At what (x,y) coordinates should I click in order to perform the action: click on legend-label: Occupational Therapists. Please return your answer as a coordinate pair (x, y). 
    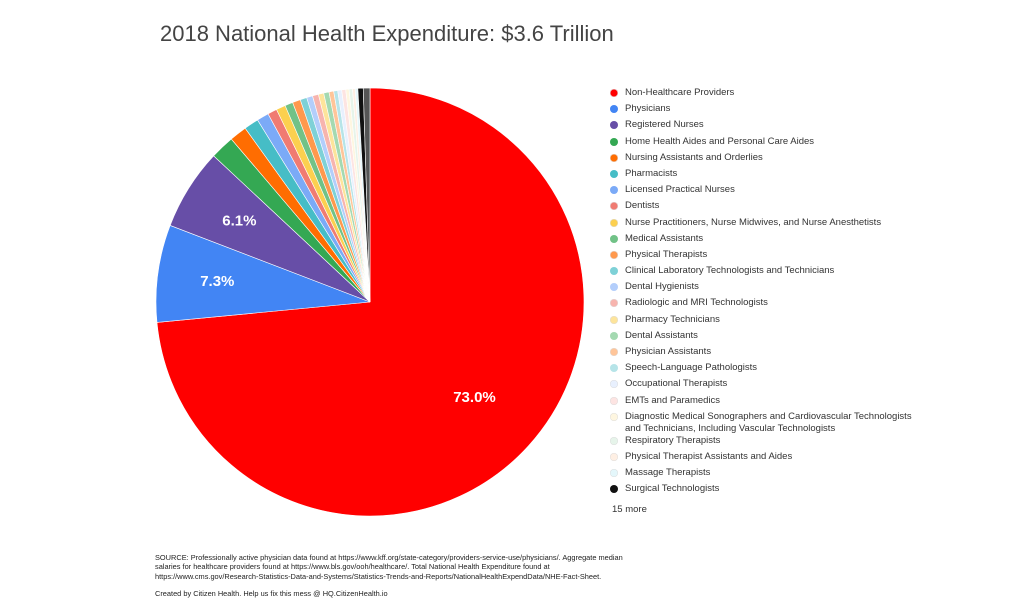
    Looking at the image, I should click on (676, 384).